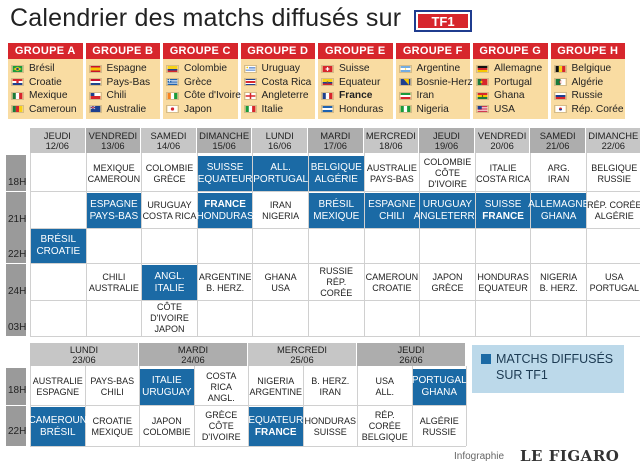  I want to click on match-cell-tf1: CAMEROUN BRÉSIL, so click(58, 426).